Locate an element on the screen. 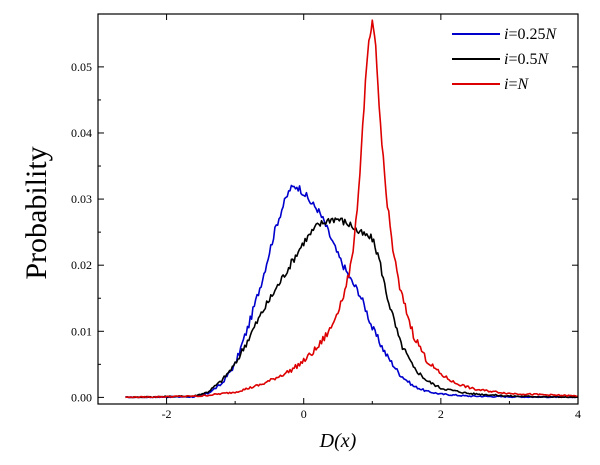  x-axis-title: D(x) is located at coordinates (338, 441).